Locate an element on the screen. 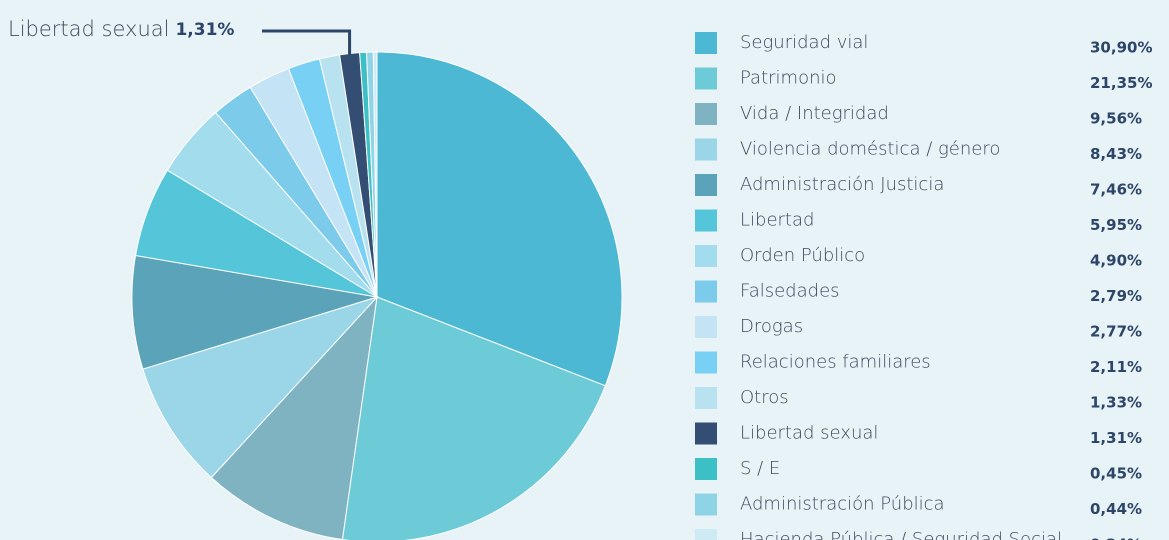  legend-label: Hacienda Pública / Seguridad Social is located at coordinates (901, 534).